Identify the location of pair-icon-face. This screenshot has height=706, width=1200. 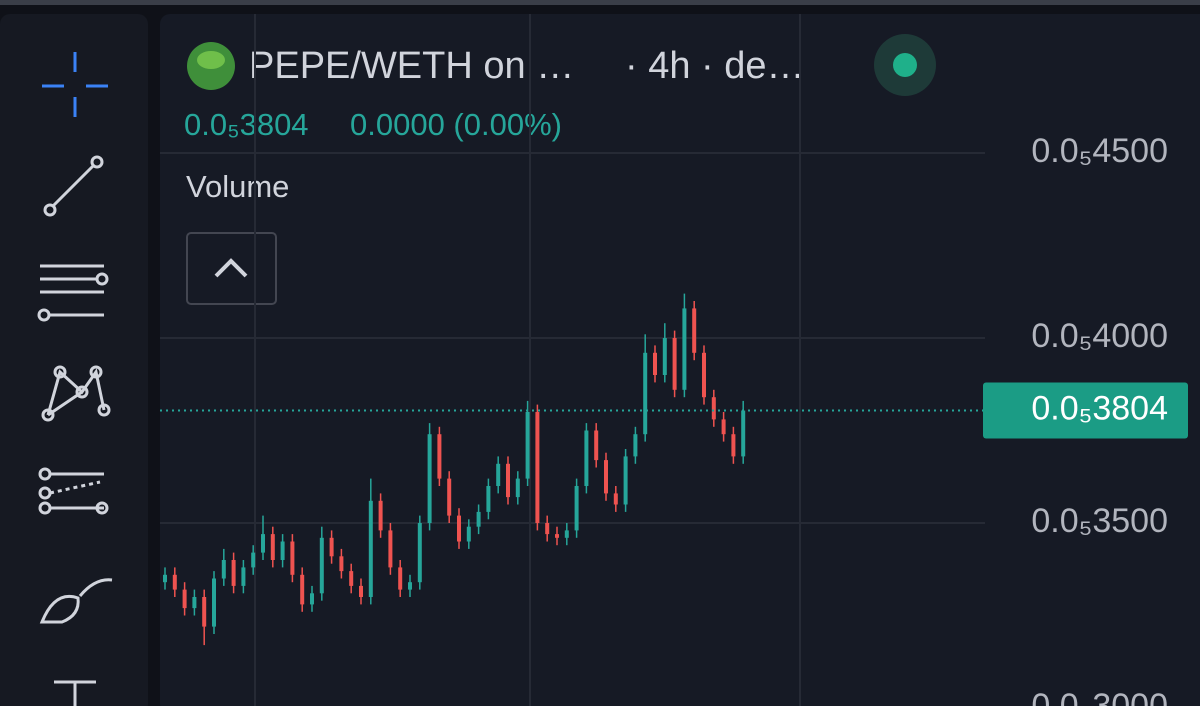
(211, 60).